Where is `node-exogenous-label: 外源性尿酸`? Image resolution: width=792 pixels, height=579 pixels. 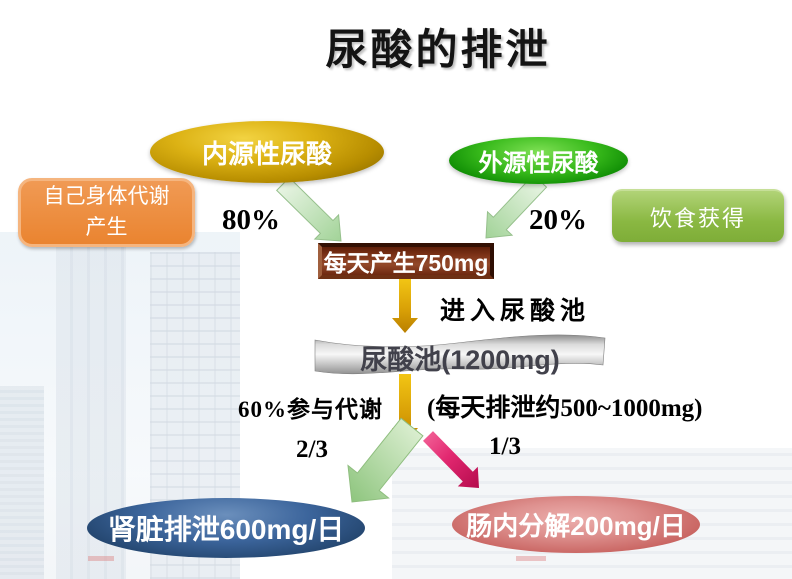
node-exogenous-label: 外源性尿酸 is located at coordinates (538, 163).